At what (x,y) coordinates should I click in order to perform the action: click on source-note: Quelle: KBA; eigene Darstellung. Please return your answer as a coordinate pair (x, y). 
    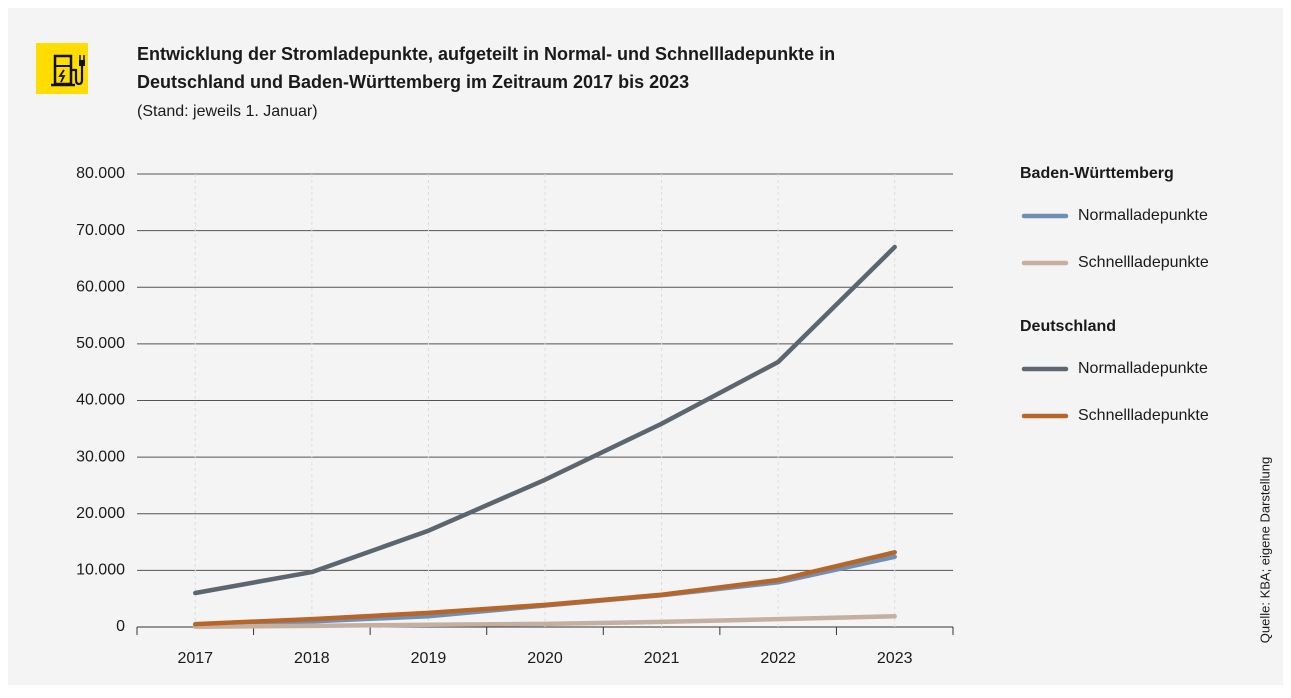
    Looking at the image, I should click on (1264, 550).